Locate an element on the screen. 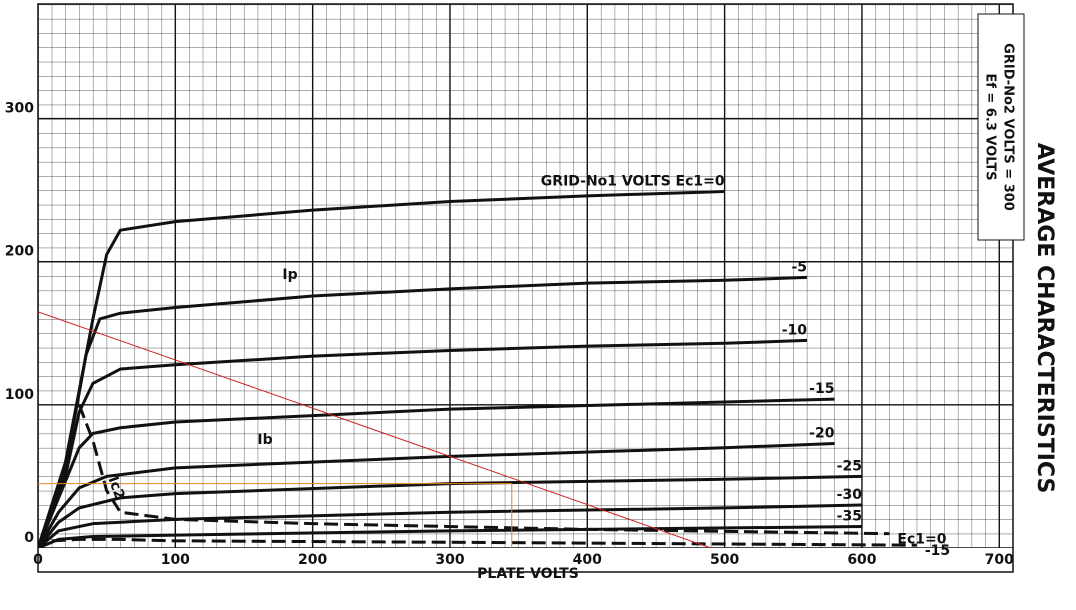  x-tick-label: 600 is located at coordinates (861, 560).